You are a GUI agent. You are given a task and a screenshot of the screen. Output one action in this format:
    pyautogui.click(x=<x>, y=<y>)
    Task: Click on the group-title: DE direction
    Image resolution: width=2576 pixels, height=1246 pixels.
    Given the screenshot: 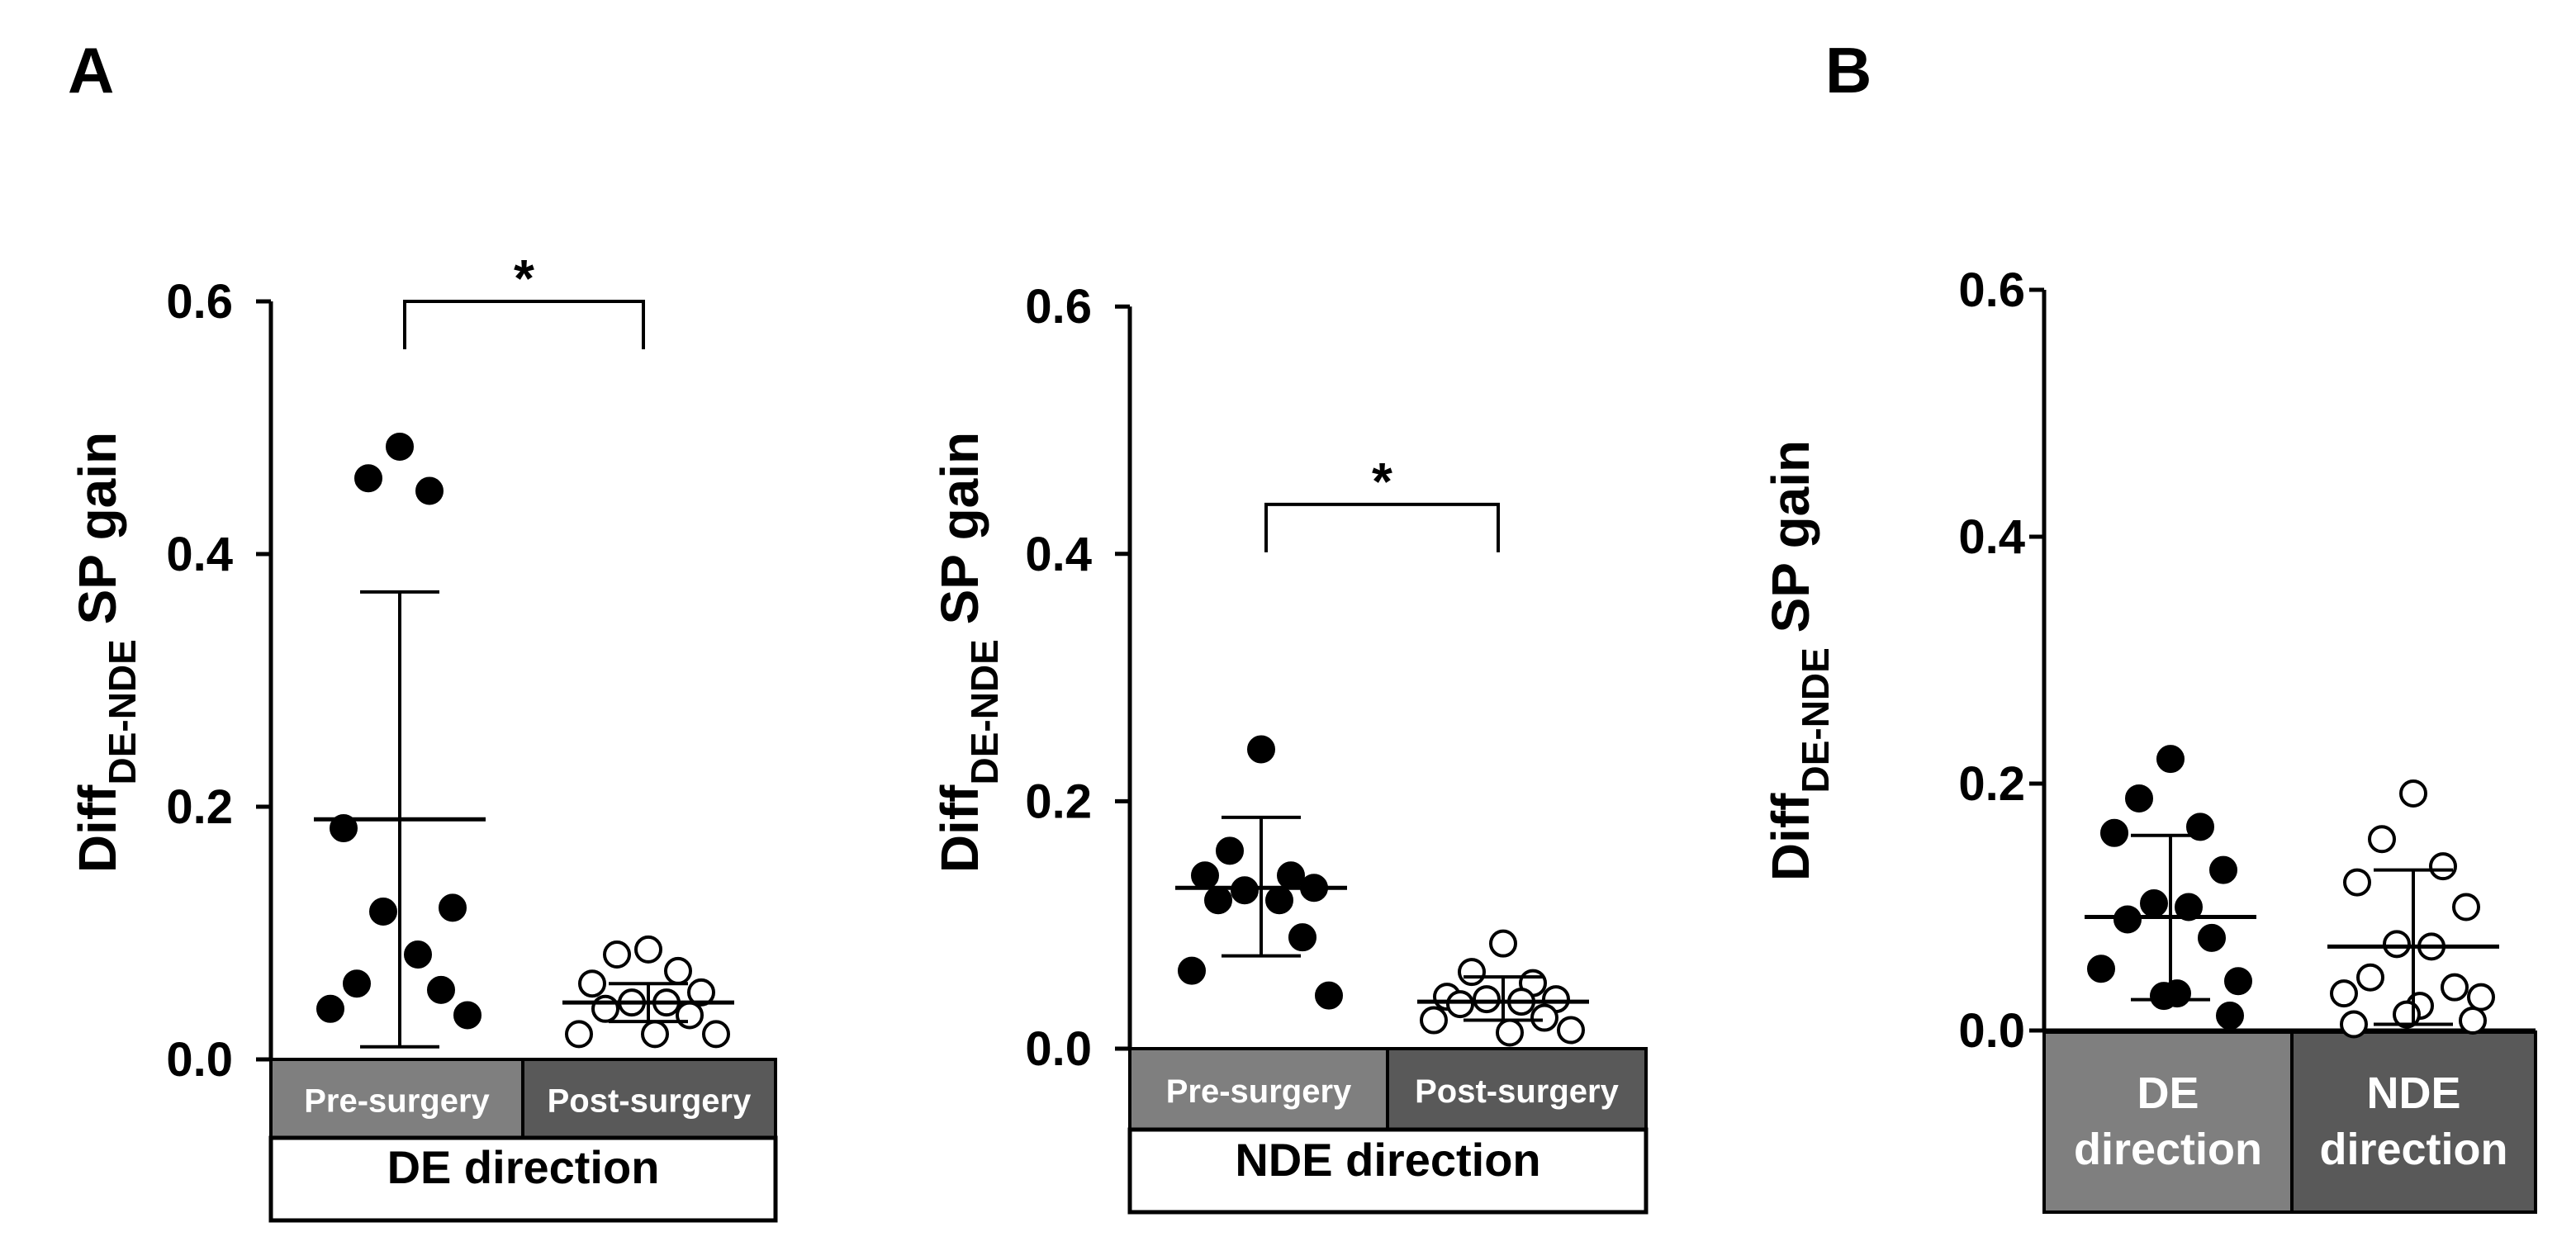 What is the action you would take?
    pyautogui.click(x=523, y=1167)
    